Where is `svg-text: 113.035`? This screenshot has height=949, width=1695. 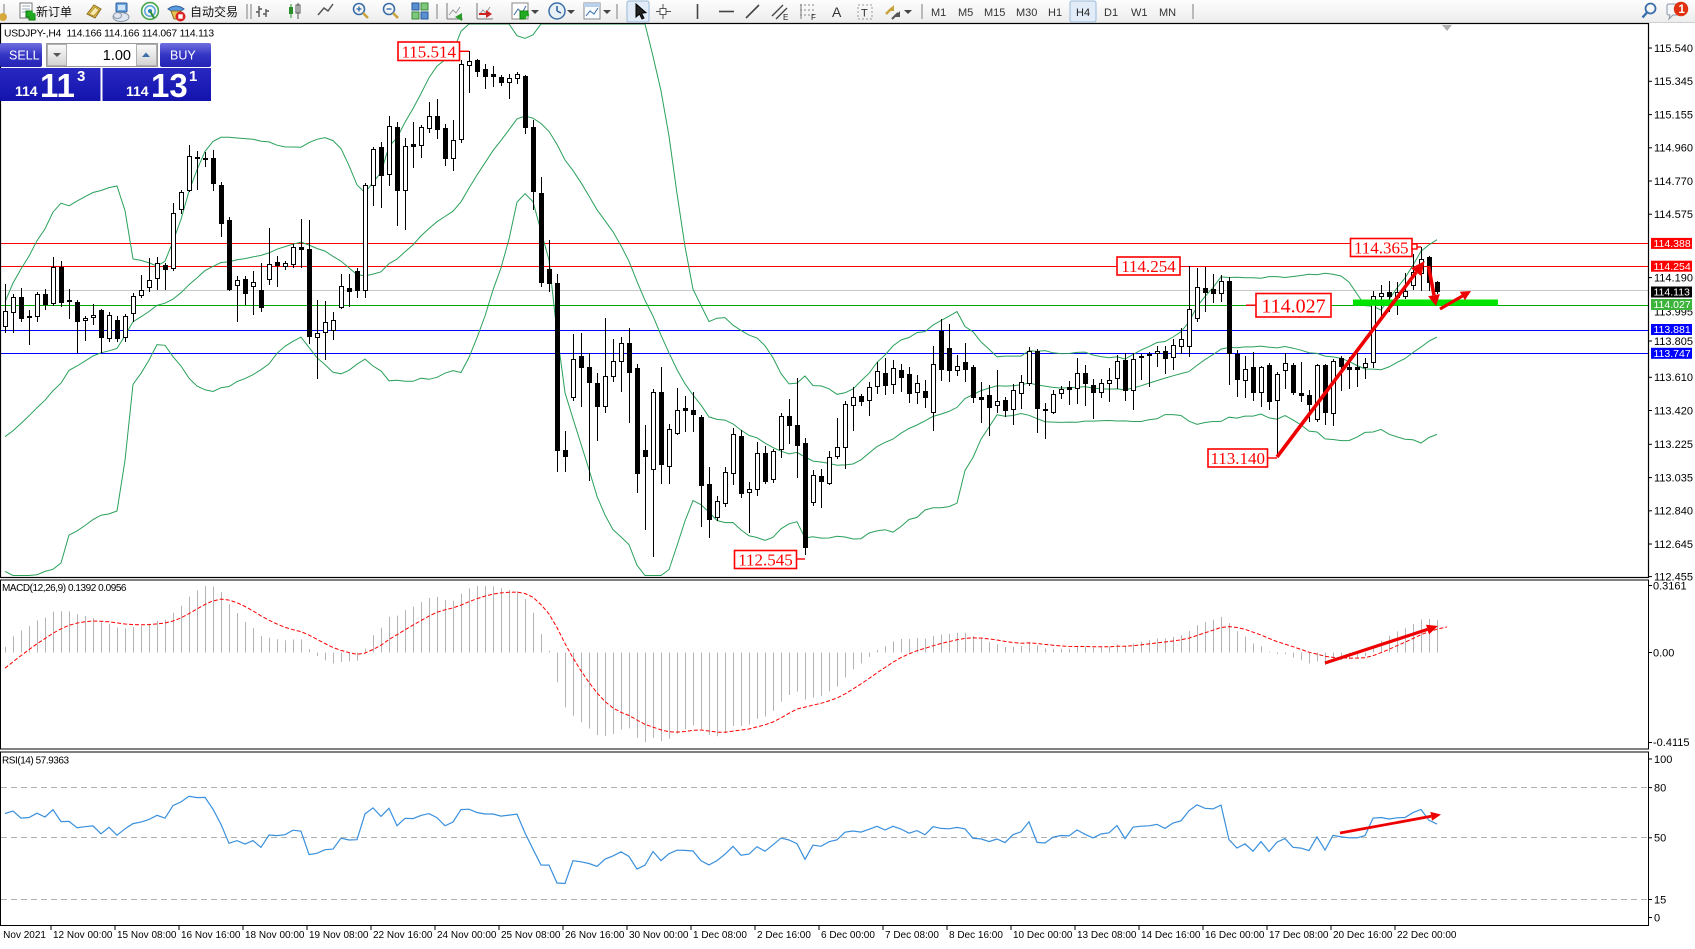
svg-text: 113.035 is located at coordinates (1673, 478).